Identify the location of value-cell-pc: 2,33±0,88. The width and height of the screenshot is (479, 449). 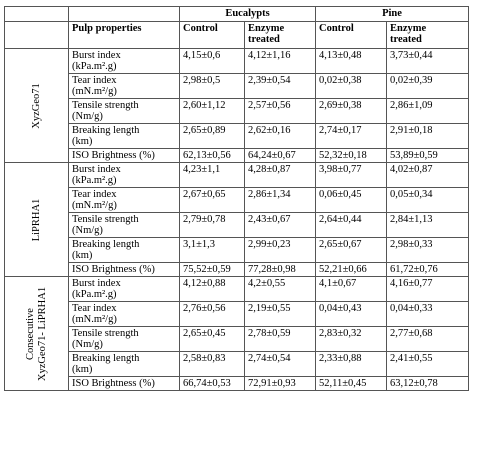
(351, 364).